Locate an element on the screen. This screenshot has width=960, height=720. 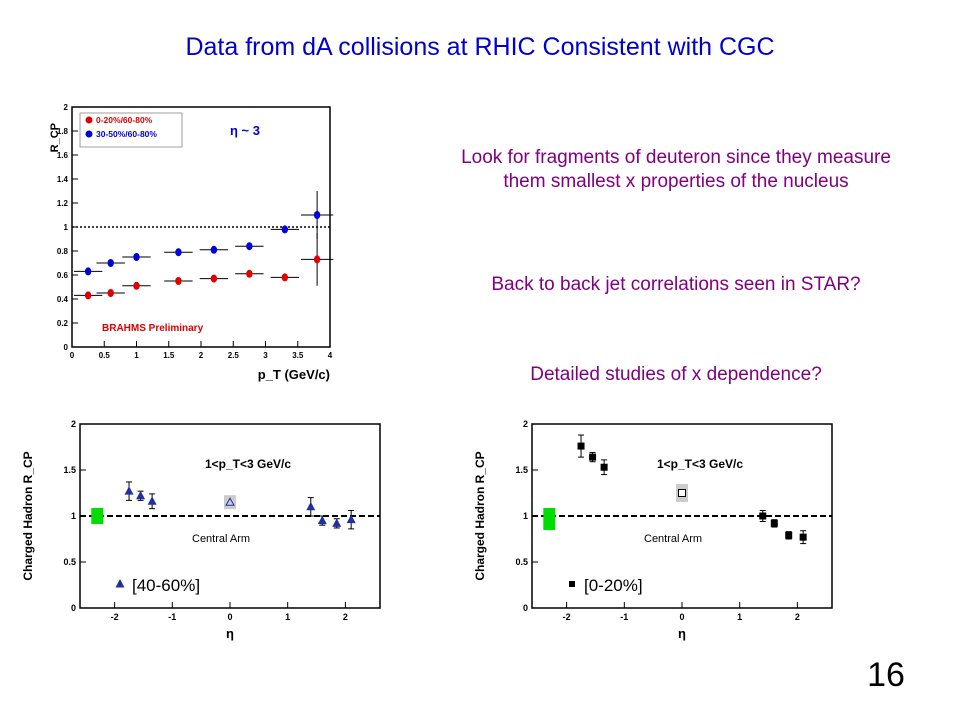
y-tick-label: 0.8 is located at coordinates (63, 251).